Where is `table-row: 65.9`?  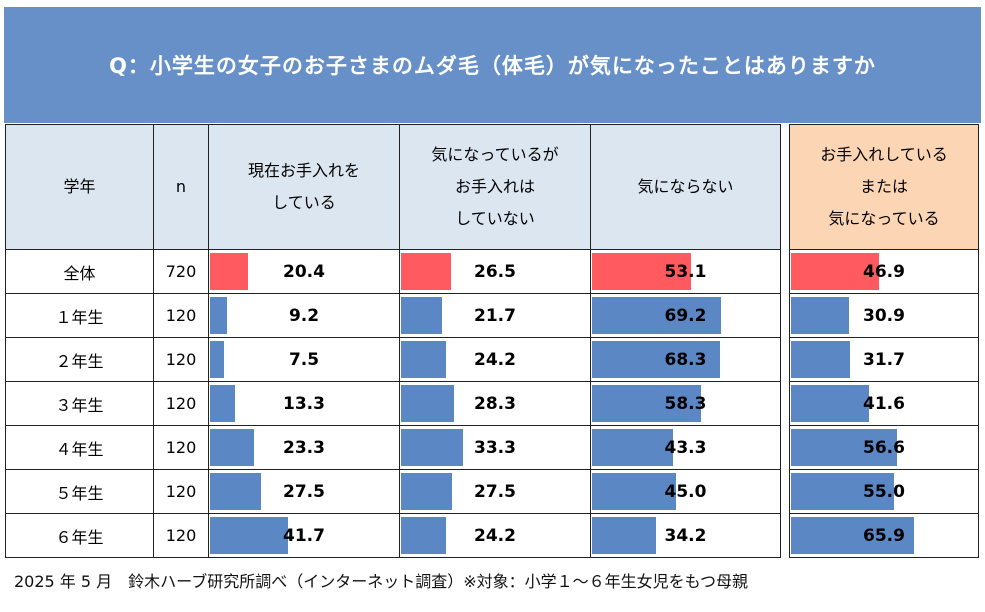 table-row: 65.9 is located at coordinates (884, 535).